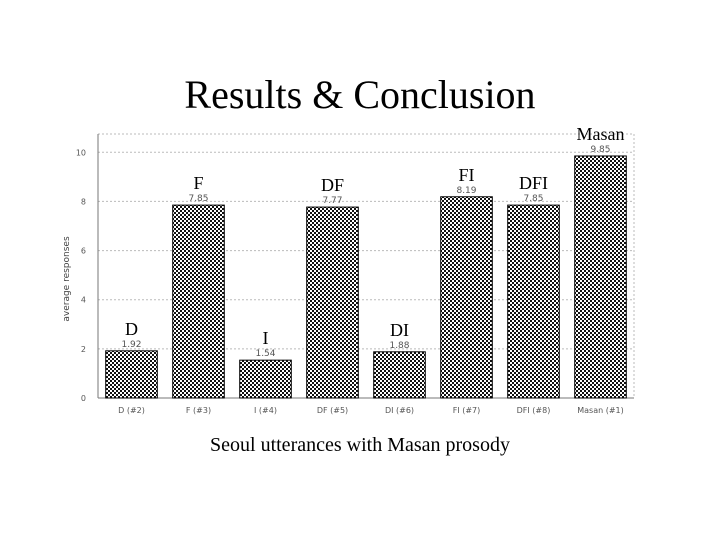 The width and height of the screenshot is (720, 540). Describe the element at coordinates (399, 330) in the screenshot. I see `bar-name-label: DI` at that location.